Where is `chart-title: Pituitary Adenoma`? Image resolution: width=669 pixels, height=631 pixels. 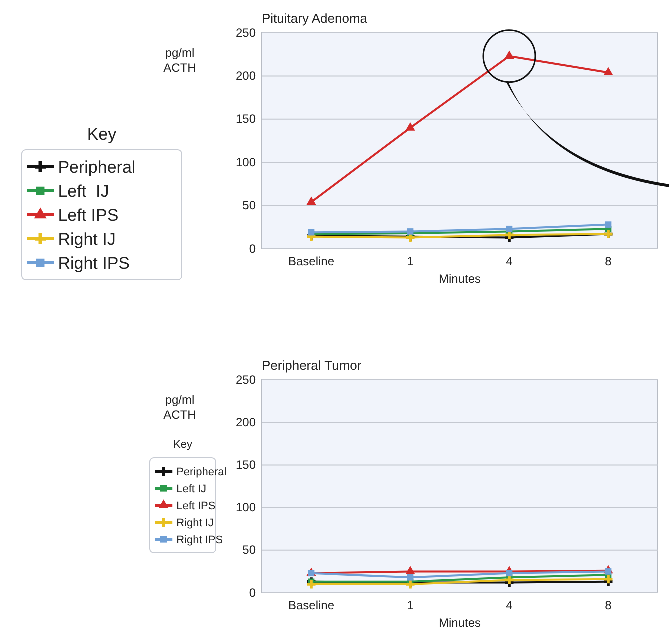 chart-title: Pituitary Adenoma is located at coordinates (315, 18).